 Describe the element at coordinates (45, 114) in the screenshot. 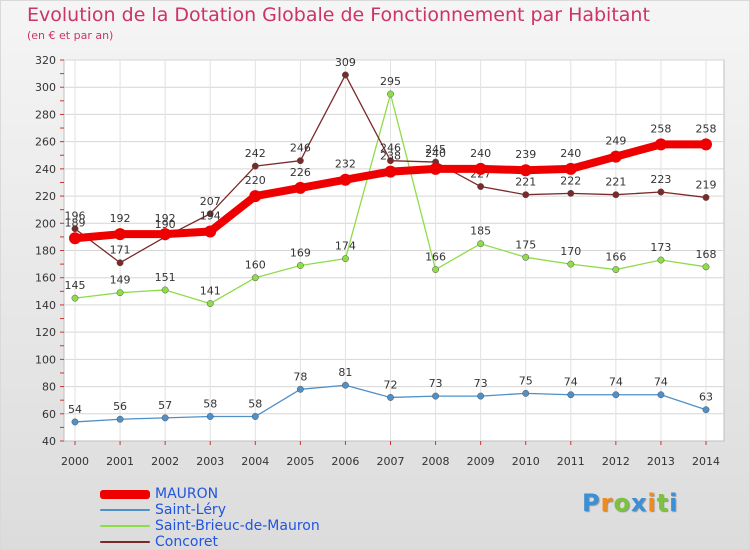

I see `y-tick-label: 280` at that location.